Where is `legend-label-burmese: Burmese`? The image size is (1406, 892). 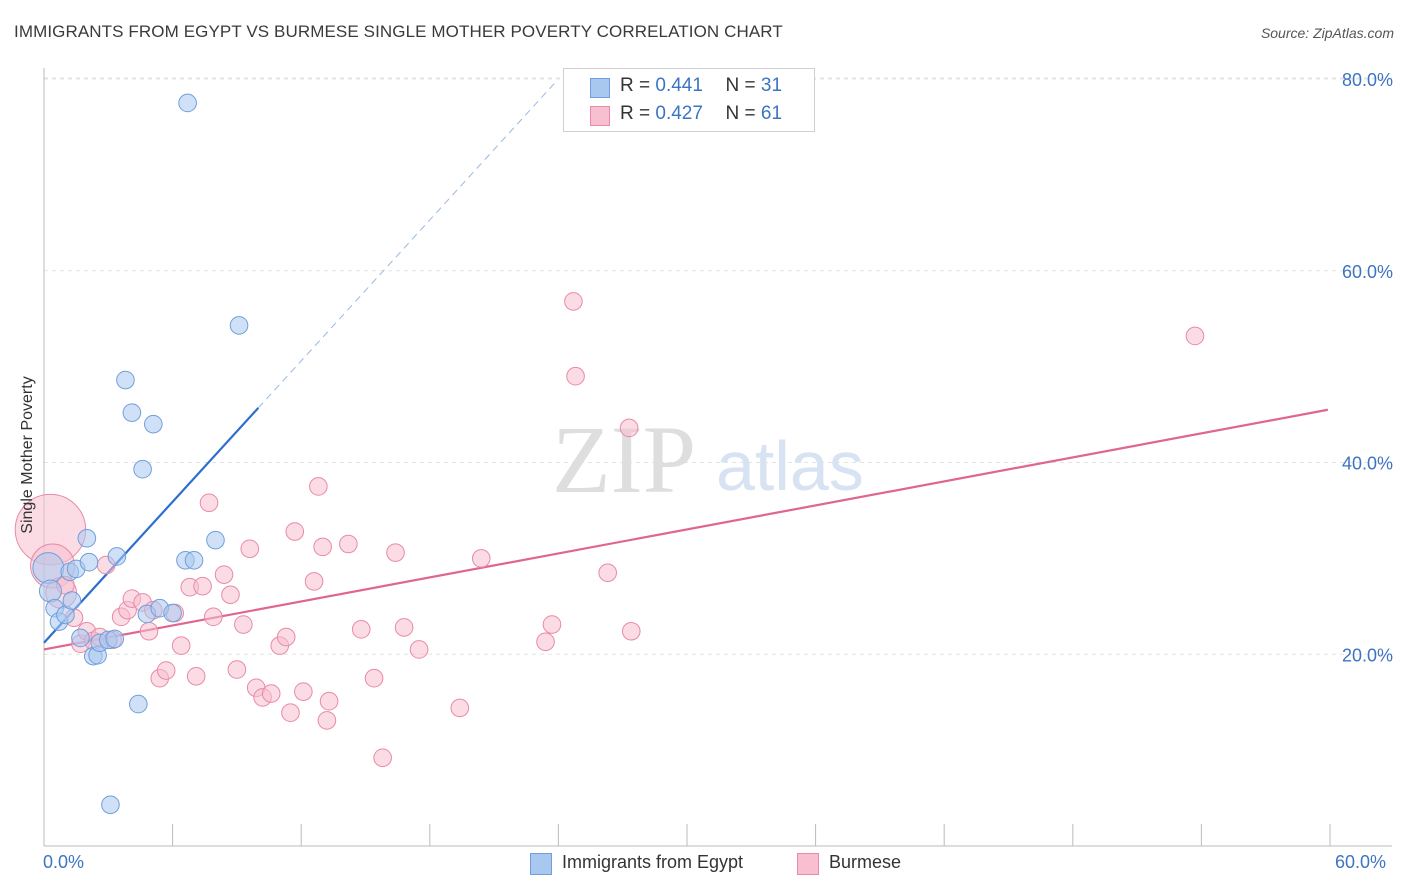 legend-label-burmese: Burmese is located at coordinates (865, 862).